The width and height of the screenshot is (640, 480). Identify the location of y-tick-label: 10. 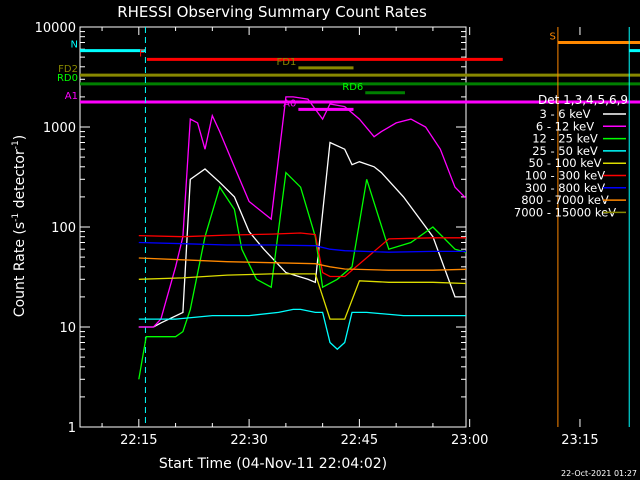
(67, 328).